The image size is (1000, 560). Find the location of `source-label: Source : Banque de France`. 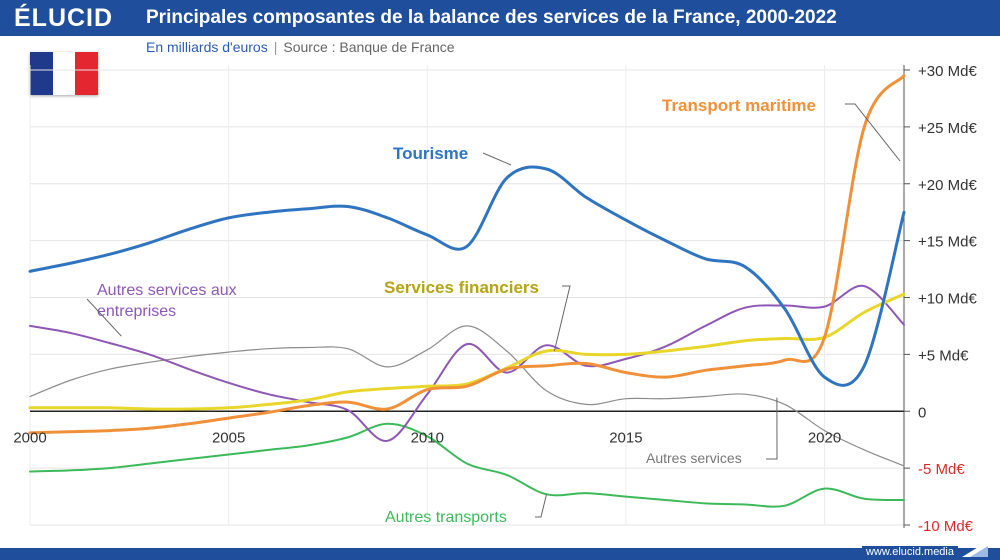

source-label: Source : Banque de France is located at coordinates (369, 47).